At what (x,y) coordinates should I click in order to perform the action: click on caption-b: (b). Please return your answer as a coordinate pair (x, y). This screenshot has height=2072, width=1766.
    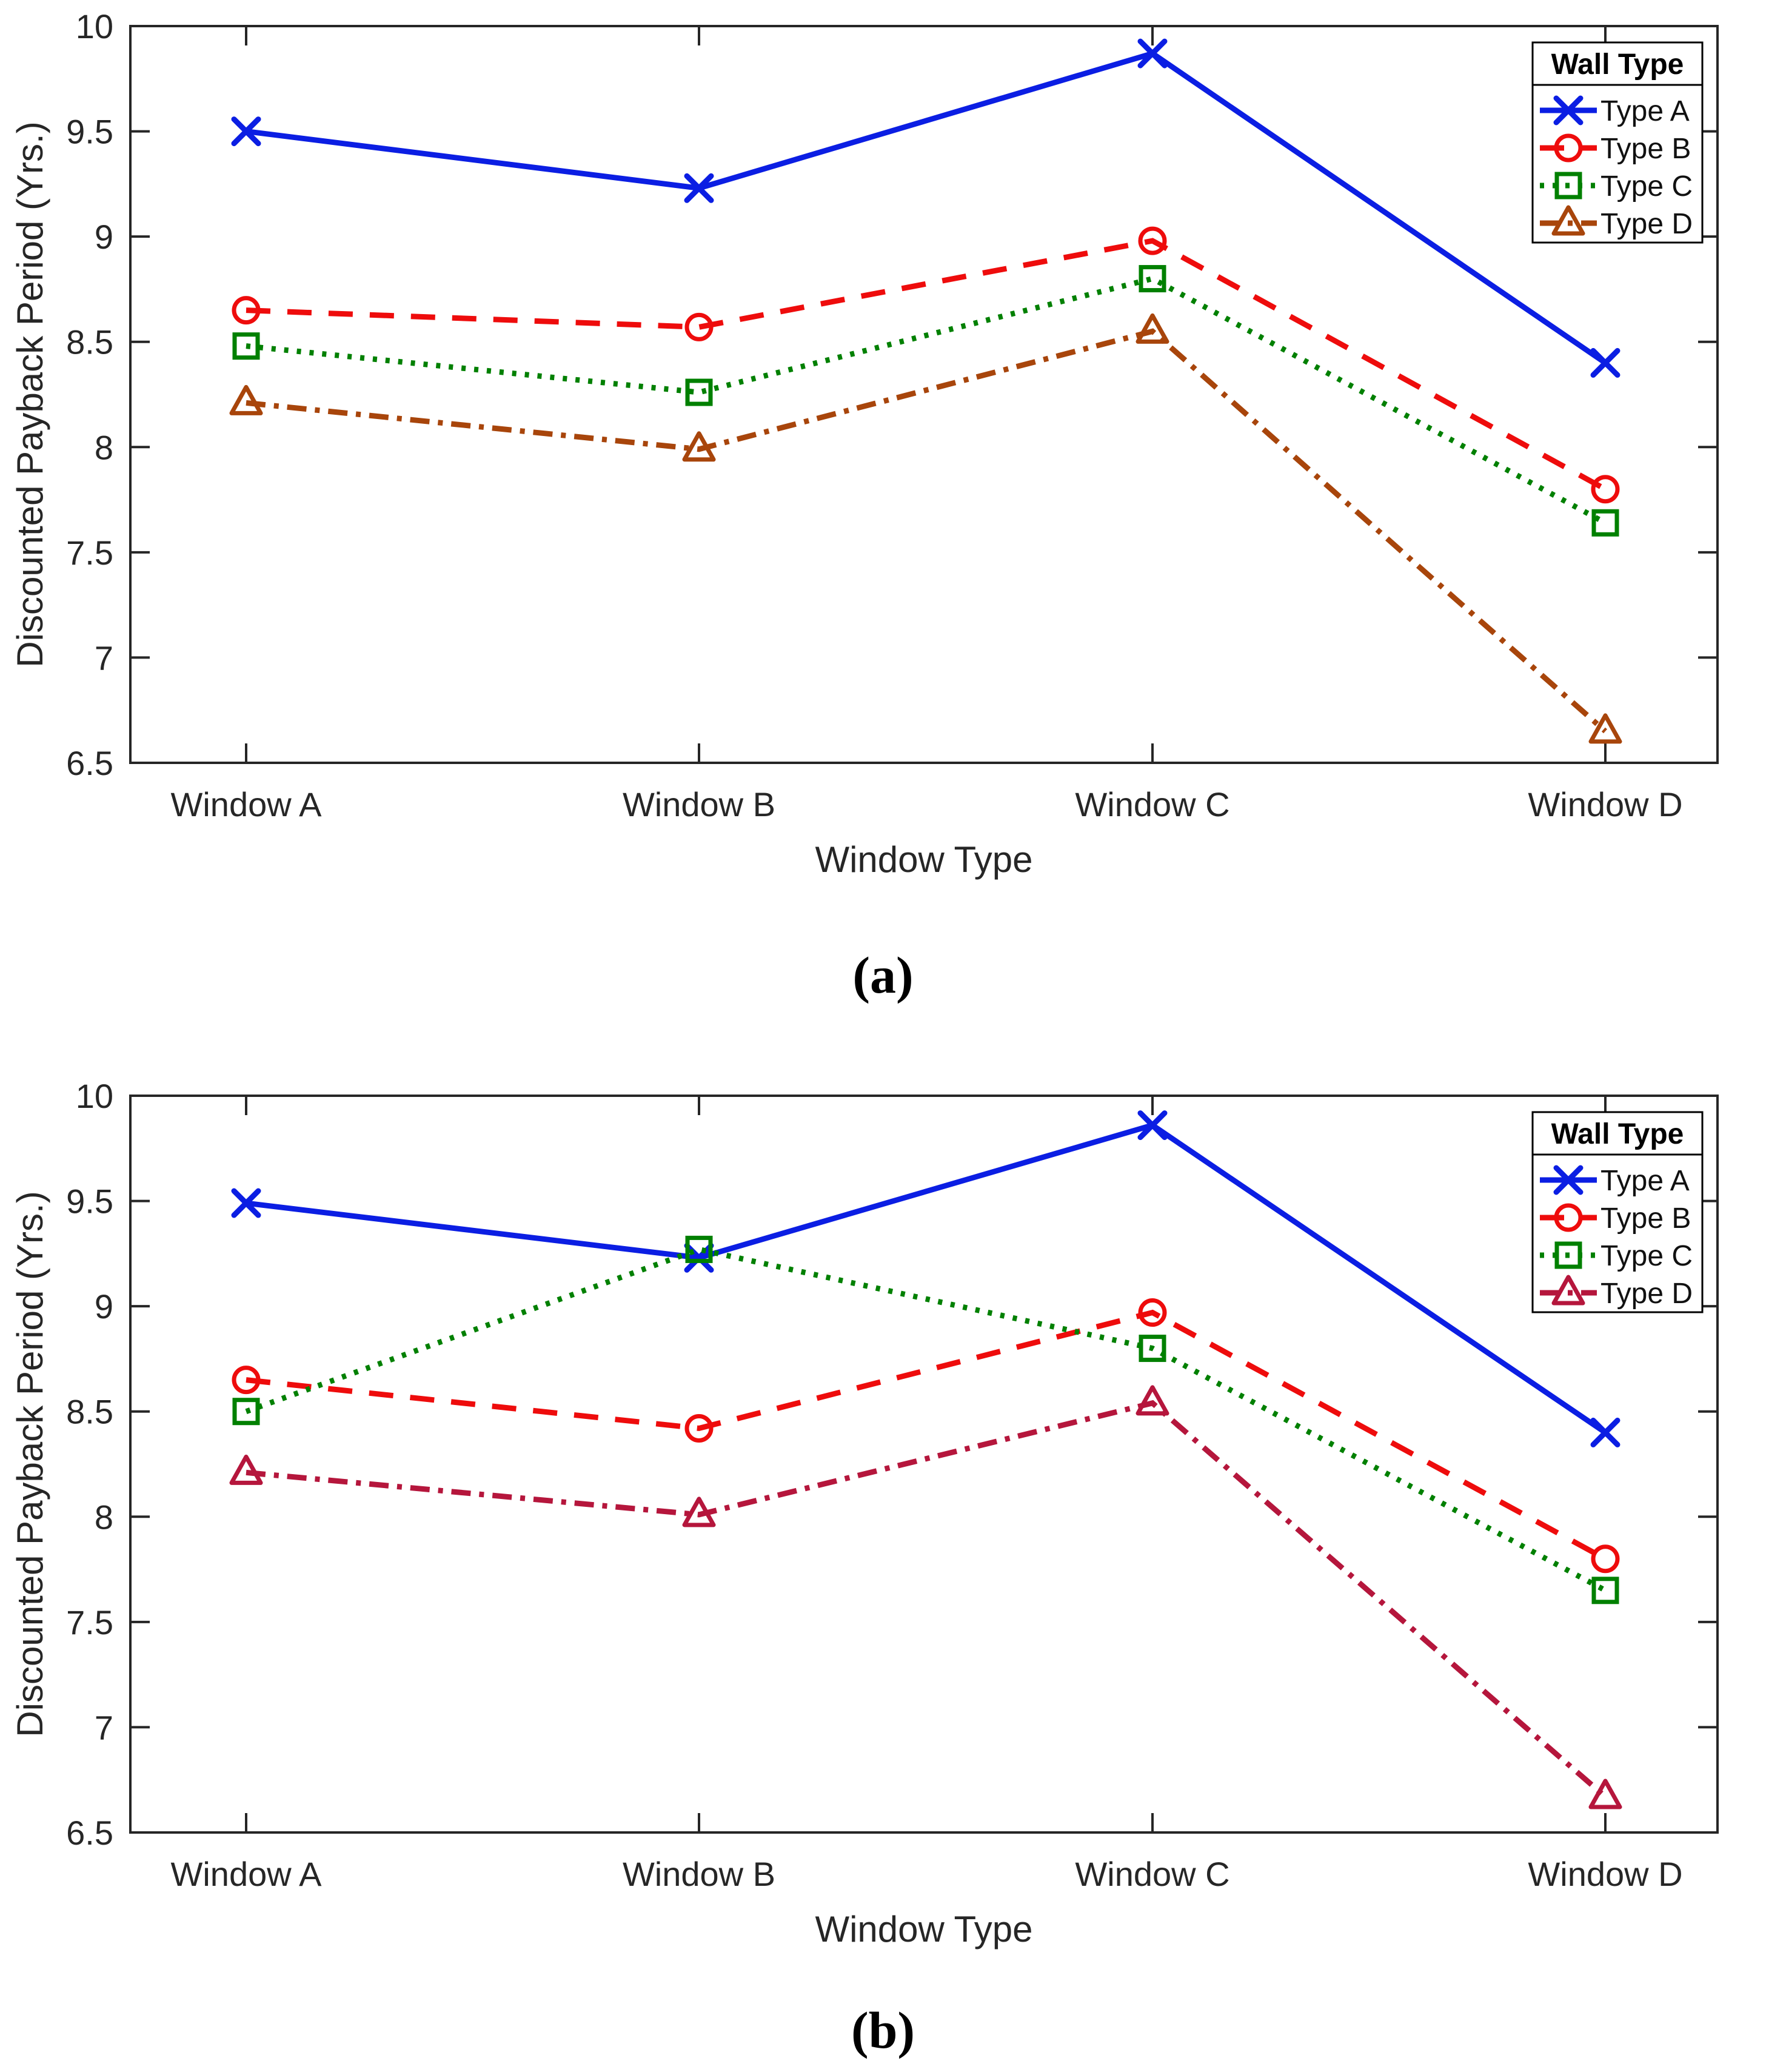
    Looking at the image, I should click on (883, 2030).